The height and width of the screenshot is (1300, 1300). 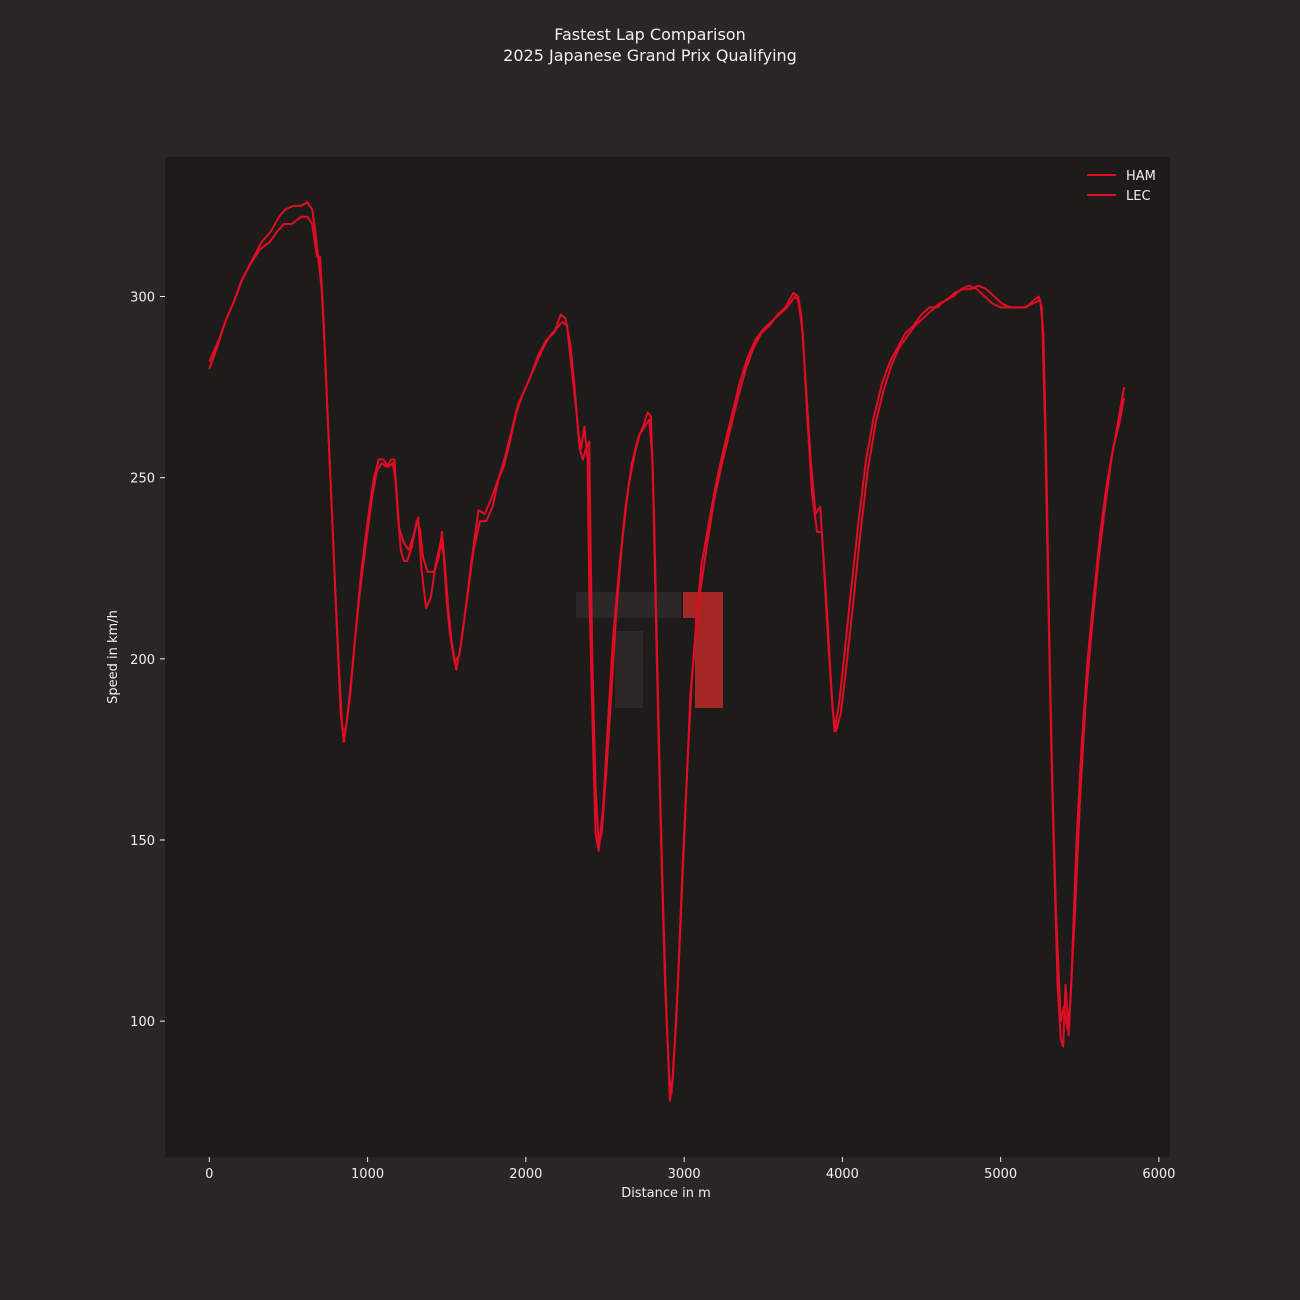 What do you see at coordinates (1141, 176) in the screenshot?
I see `legend-label-ham: HAM` at bounding box center [1141, 176].